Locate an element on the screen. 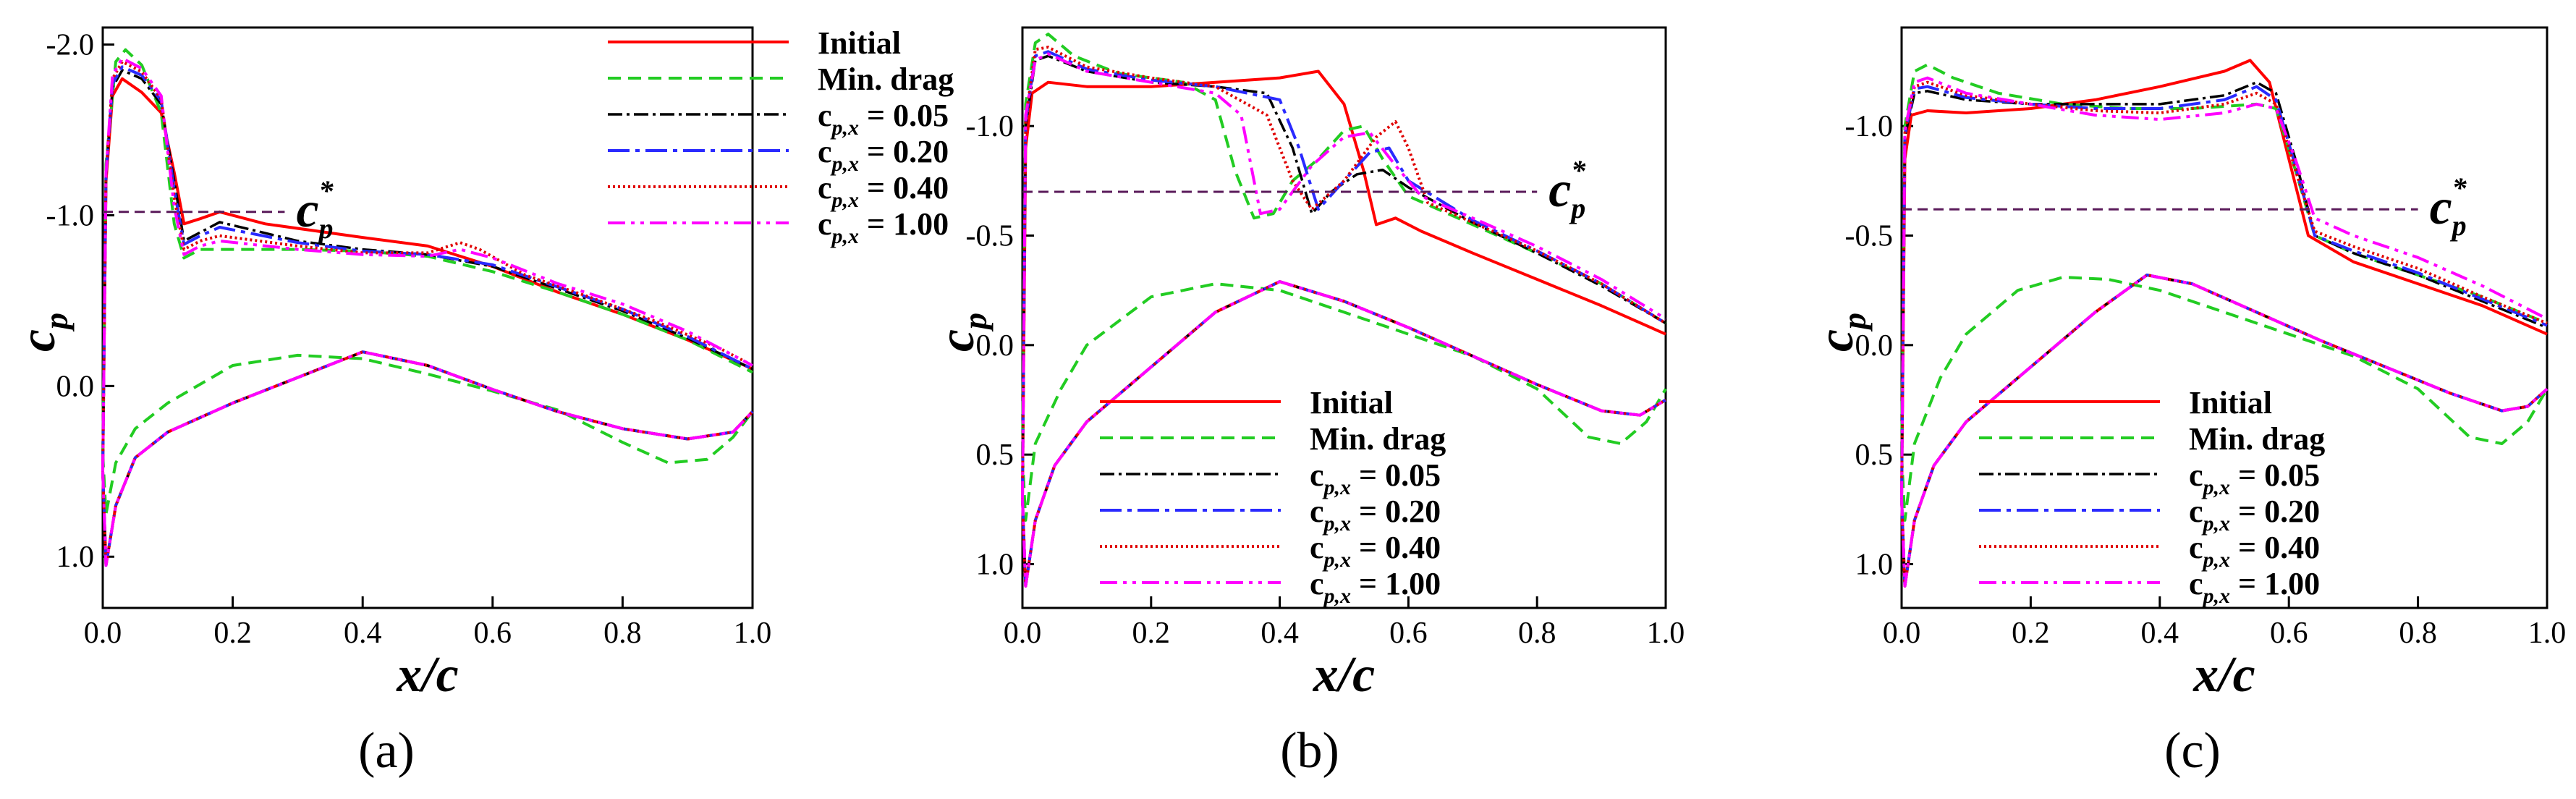 This screenshot has width=2576, height=799. panel-label: (c) is located at coordinates (2192, 751).